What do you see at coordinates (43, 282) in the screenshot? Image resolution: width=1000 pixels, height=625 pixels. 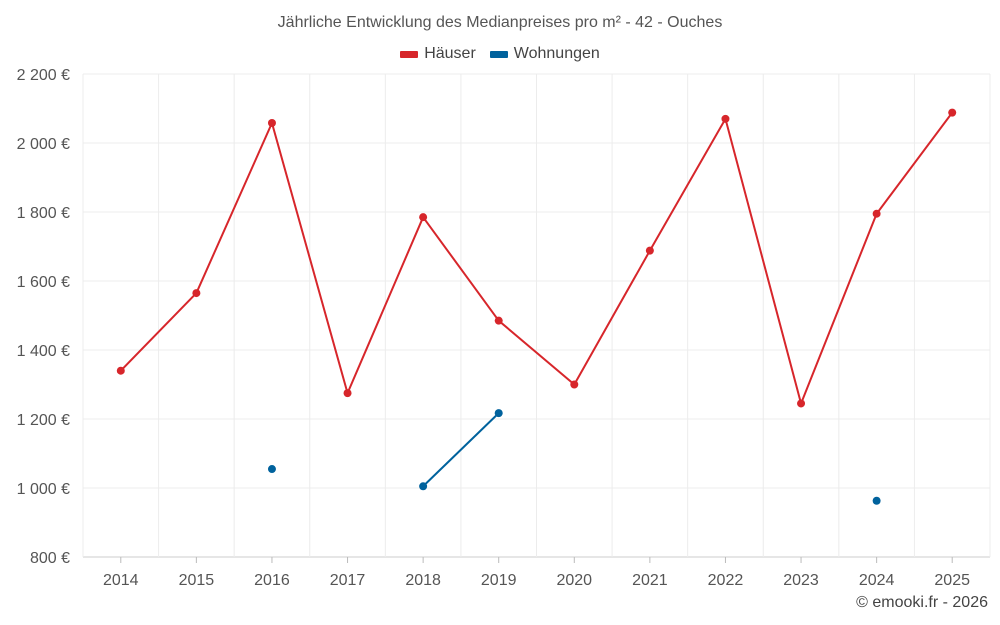 I see `y-tick-label: 1 600 €` at bounding box center [43, 282].